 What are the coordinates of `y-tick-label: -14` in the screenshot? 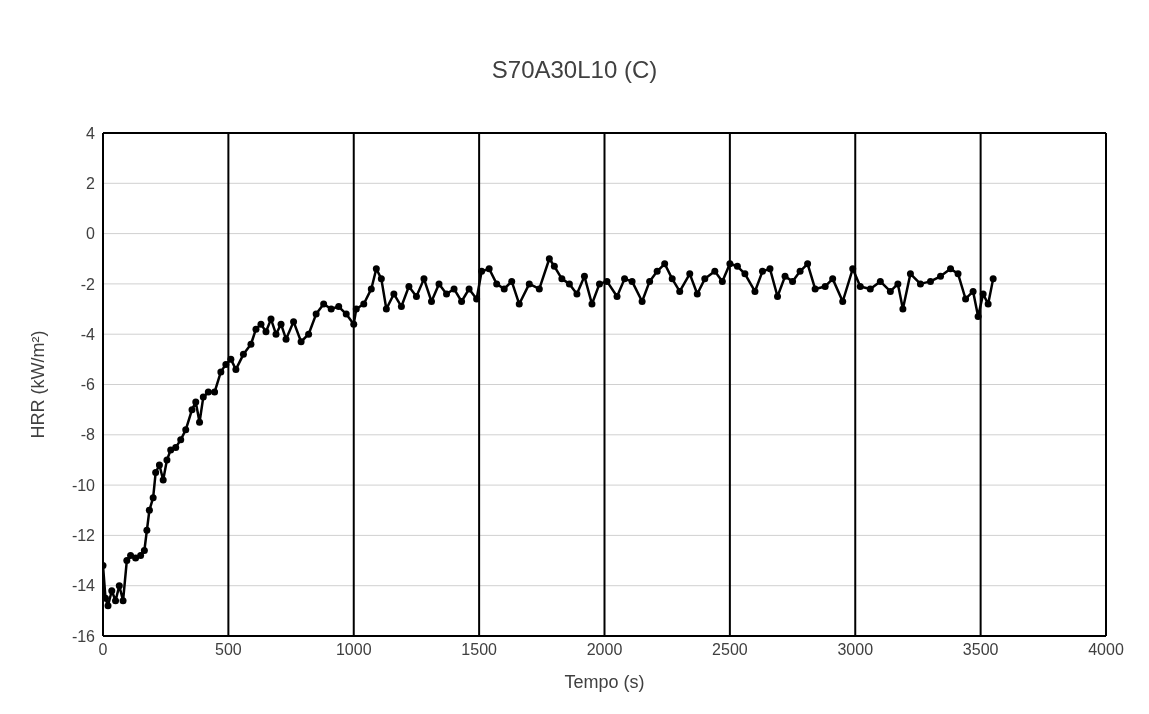 It's located at (83, 586).